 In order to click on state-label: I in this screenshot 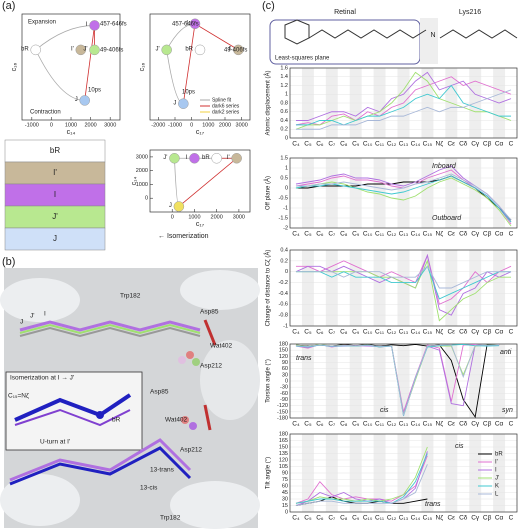, I will do `click(55, 194)`.